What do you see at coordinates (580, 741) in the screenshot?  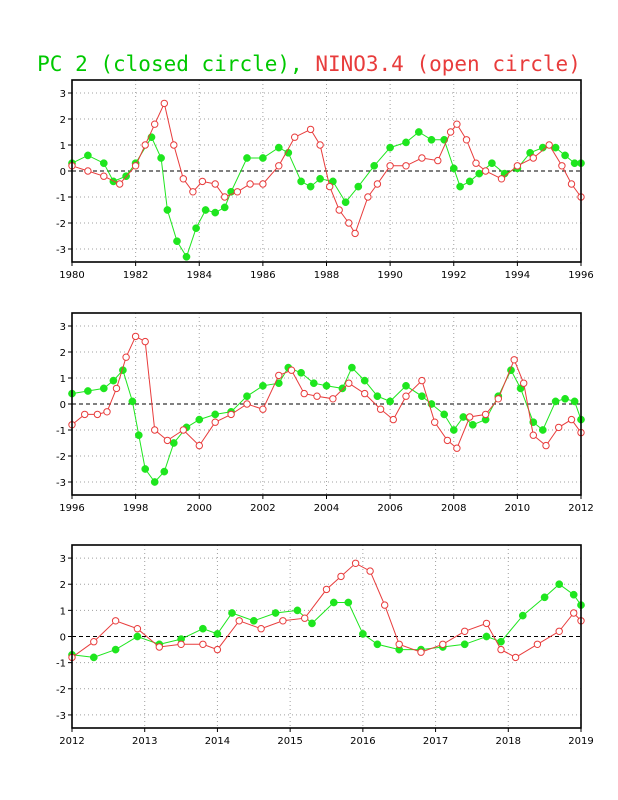 I see `x-tick-label: 2019` at bounding box center [580, 741].